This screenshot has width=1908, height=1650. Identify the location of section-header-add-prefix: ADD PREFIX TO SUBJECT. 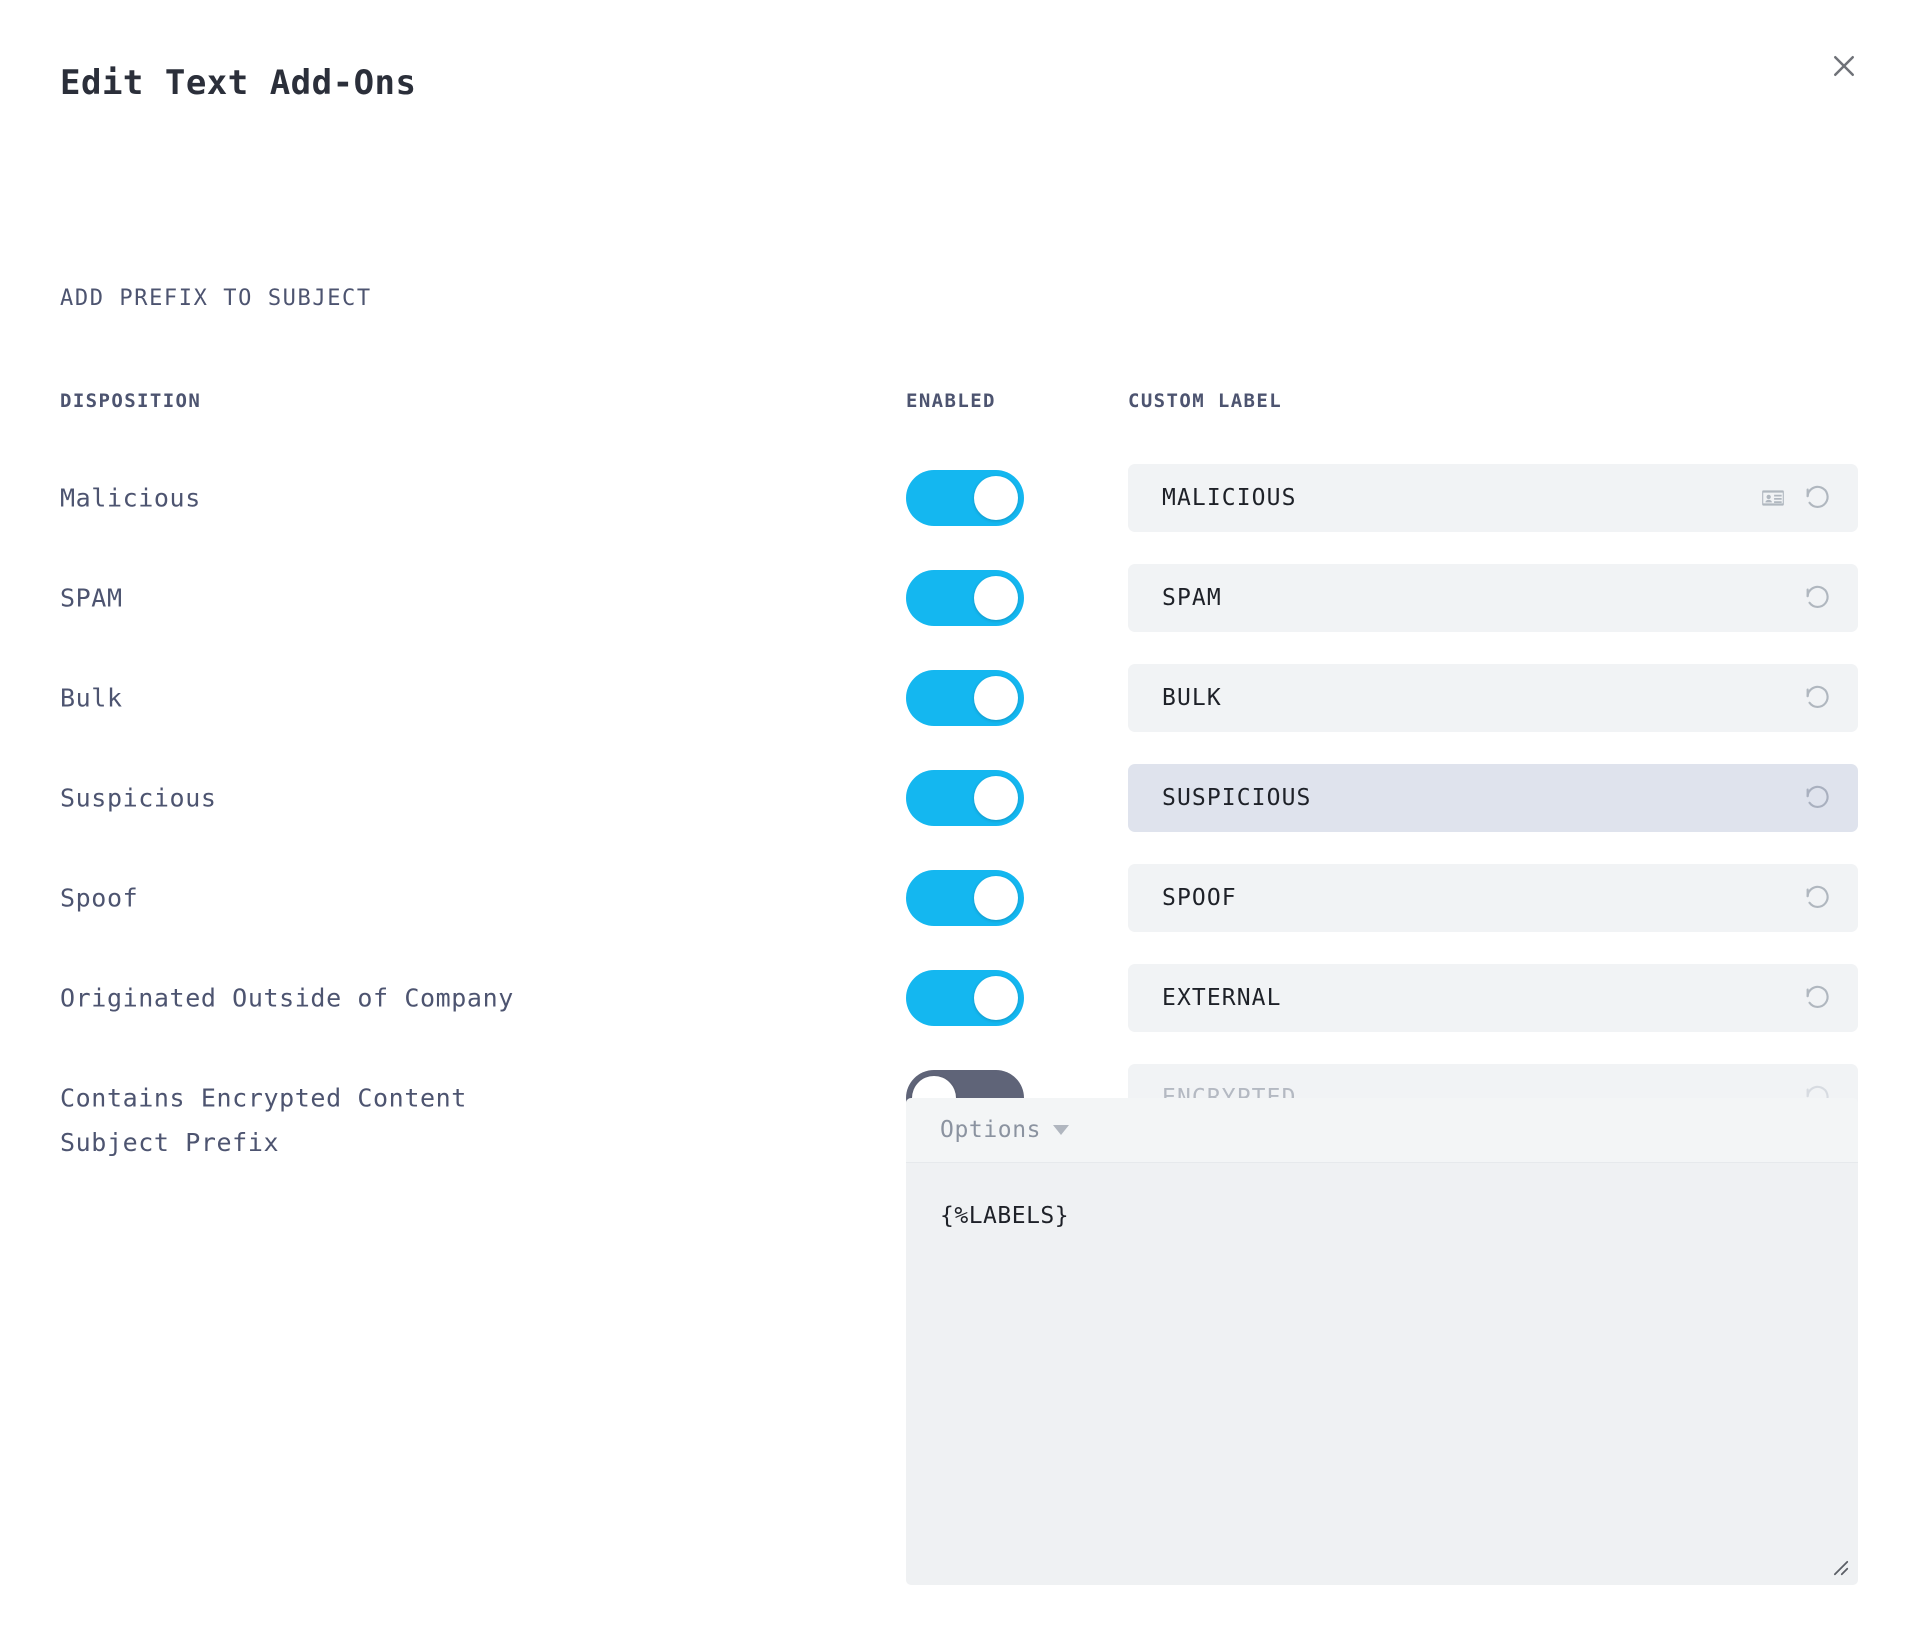
(216, 298).